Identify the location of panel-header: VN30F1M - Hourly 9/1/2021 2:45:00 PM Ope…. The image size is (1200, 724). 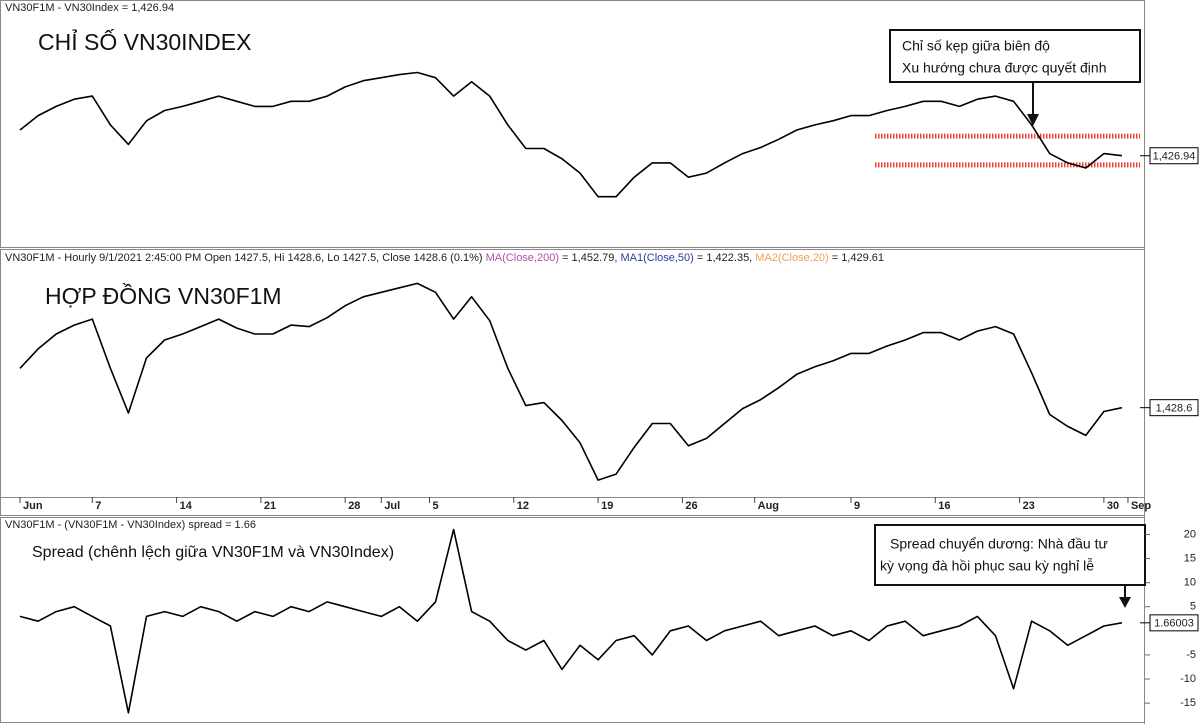
(444, 258).